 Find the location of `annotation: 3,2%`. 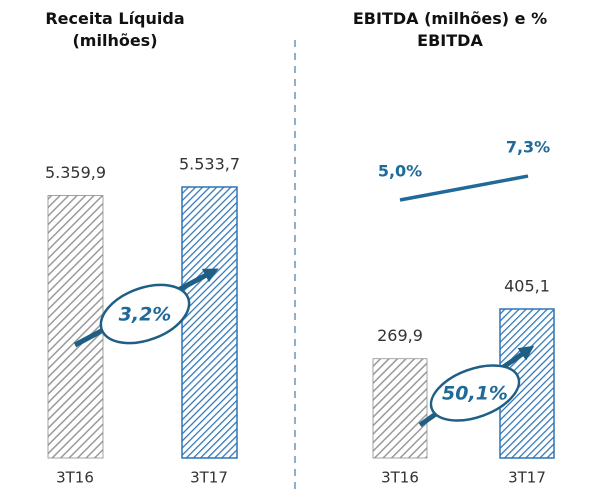

annotation: 3,2% is located at coordinates (145, 315).